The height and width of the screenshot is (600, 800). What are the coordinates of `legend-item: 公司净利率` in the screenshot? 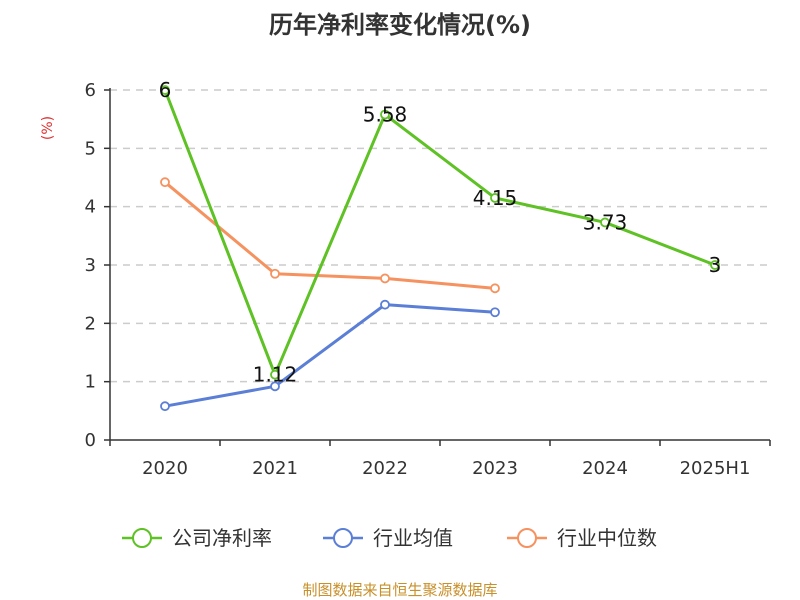 It's located at (197, 538).